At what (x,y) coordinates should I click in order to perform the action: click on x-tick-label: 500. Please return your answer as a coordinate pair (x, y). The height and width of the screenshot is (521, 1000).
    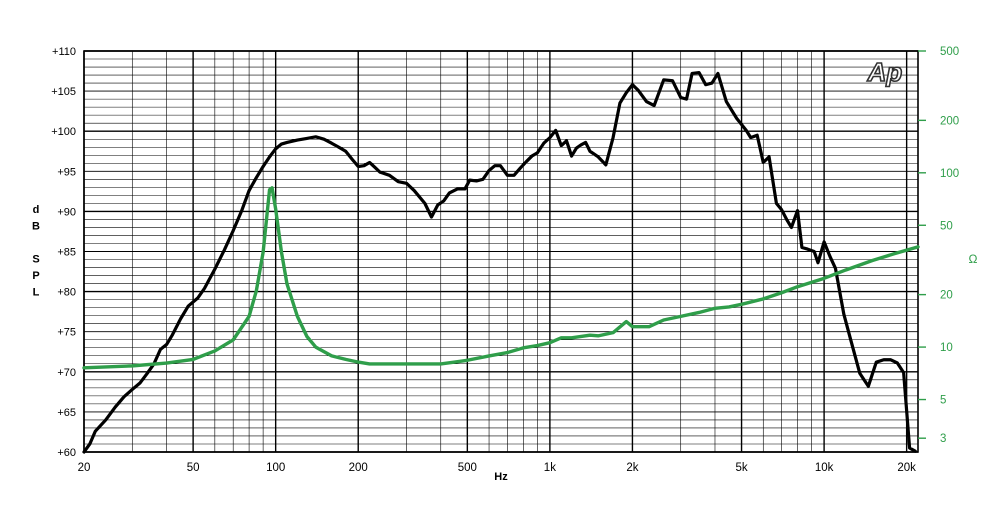
    Looking at the image, I should click on (467, 468).